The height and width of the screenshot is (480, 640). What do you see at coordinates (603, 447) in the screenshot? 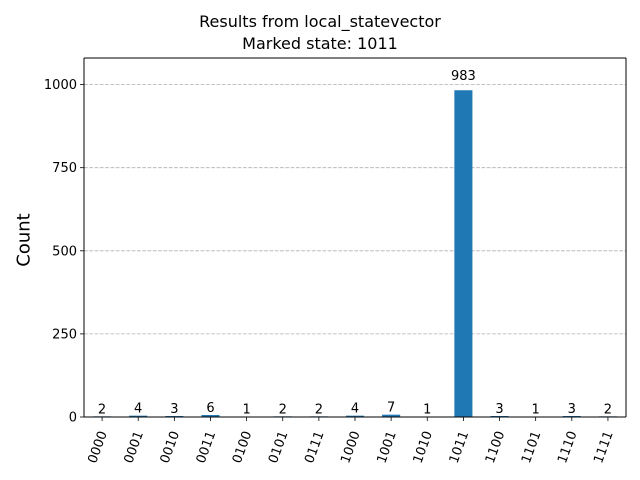
I see `x-tick-label: 1111` at bounding box center [603, 447].